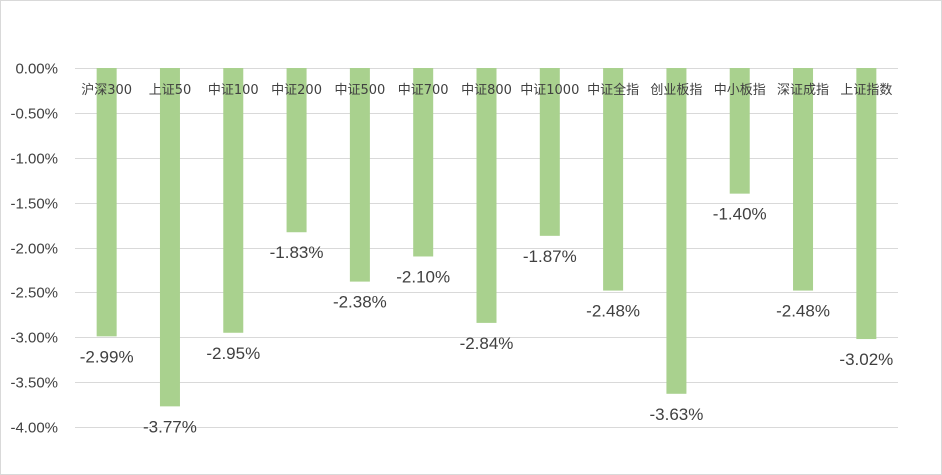 This screenshot has height=475, width=942. I want to click on category-label: 深证成指, so click(803, 90).